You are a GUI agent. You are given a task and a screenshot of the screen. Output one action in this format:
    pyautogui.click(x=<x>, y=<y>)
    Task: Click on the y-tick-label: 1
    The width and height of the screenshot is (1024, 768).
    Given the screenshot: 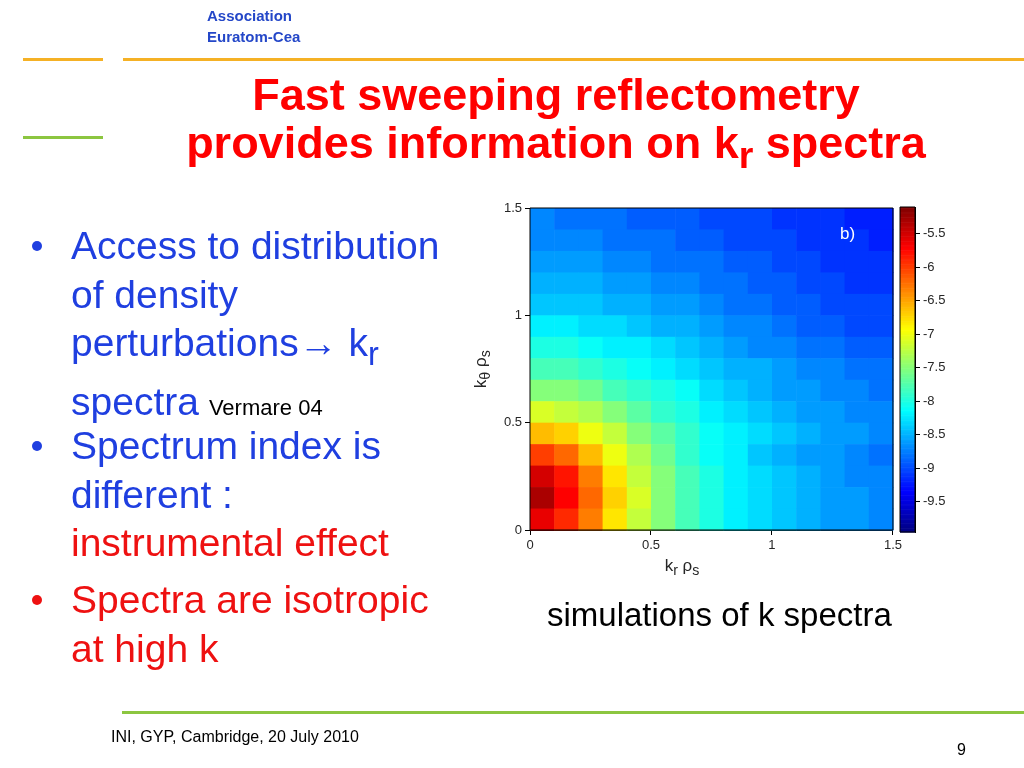 What is the action you would take?
    pyautogui.click(x=518, y=314)
    